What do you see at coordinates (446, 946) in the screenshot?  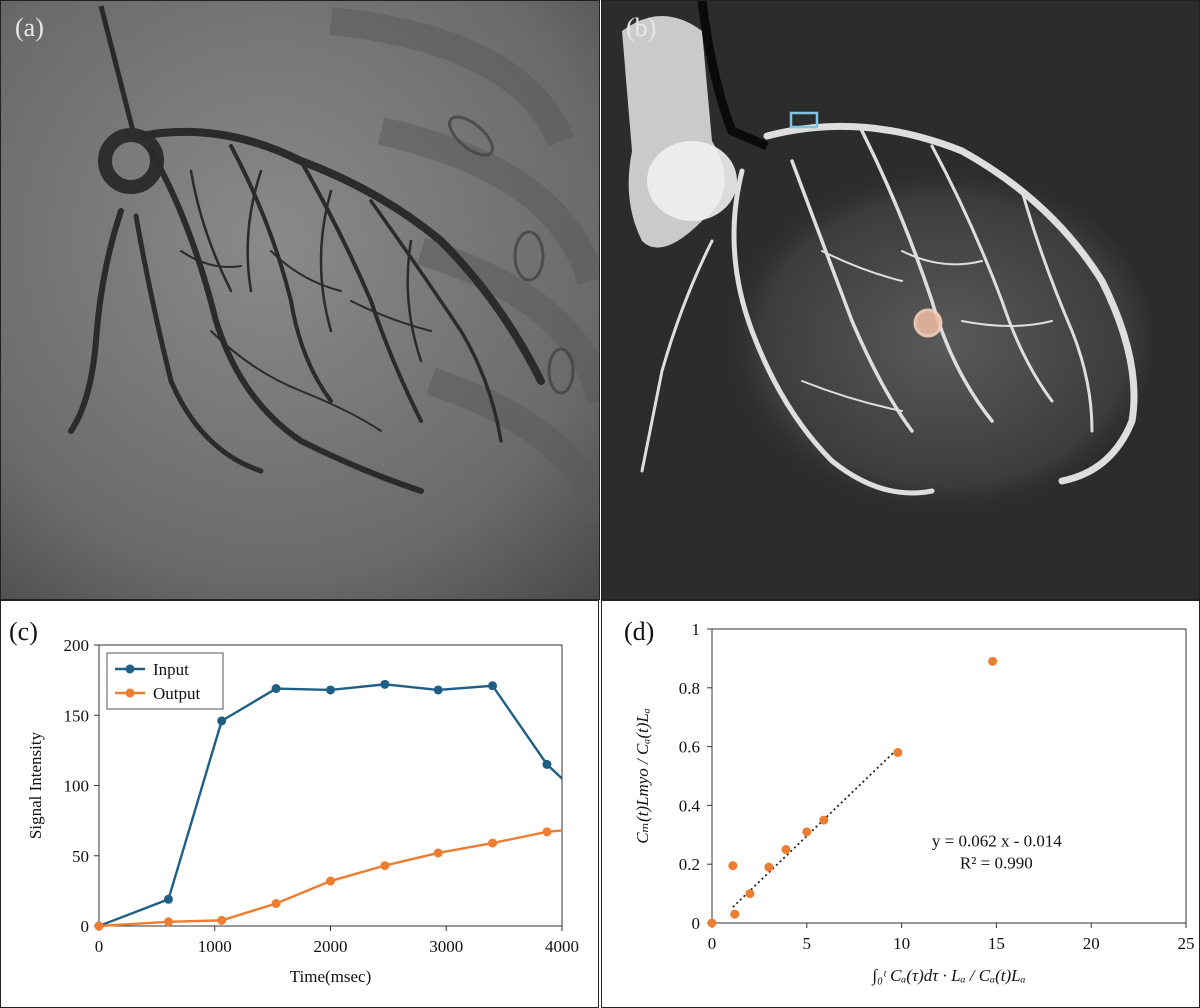 I see `x-tick-label: 3000` at bounding box center [446, 946].